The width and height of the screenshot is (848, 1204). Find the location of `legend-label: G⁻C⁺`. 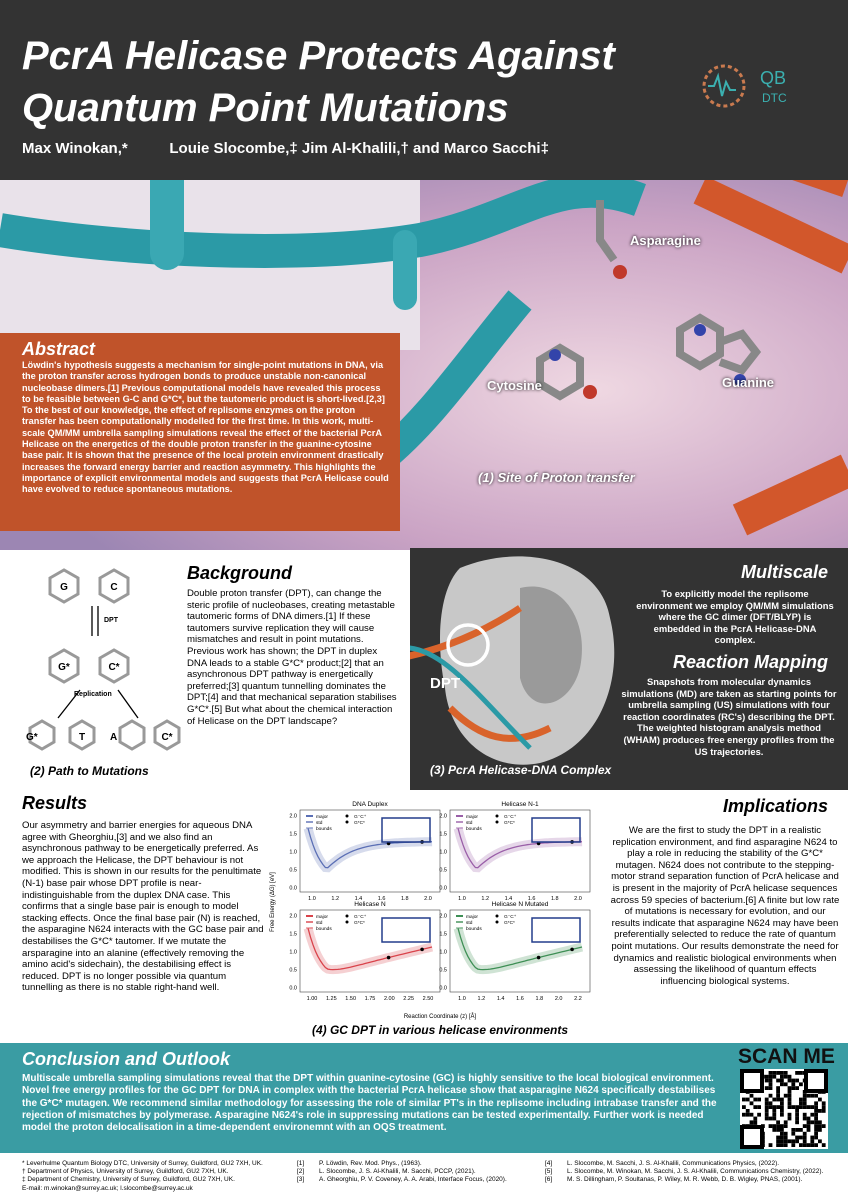

legend-label: G⁻C⁺ is located at coordinates (510, 917).